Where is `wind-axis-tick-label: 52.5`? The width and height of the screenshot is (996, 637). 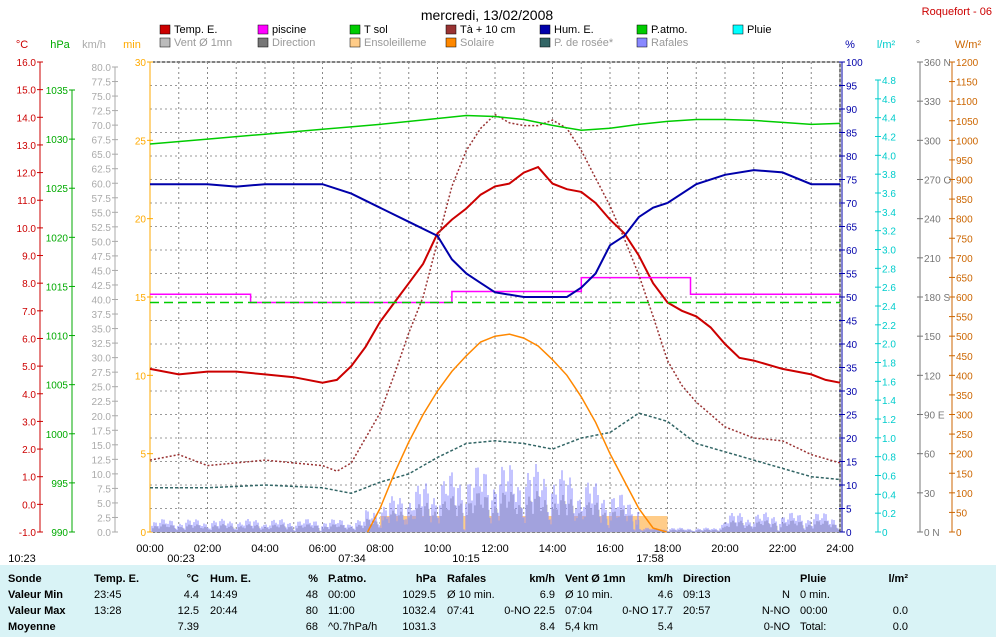
wind-axis-tick-label: 52.5 is located at coordinates (102, 228).